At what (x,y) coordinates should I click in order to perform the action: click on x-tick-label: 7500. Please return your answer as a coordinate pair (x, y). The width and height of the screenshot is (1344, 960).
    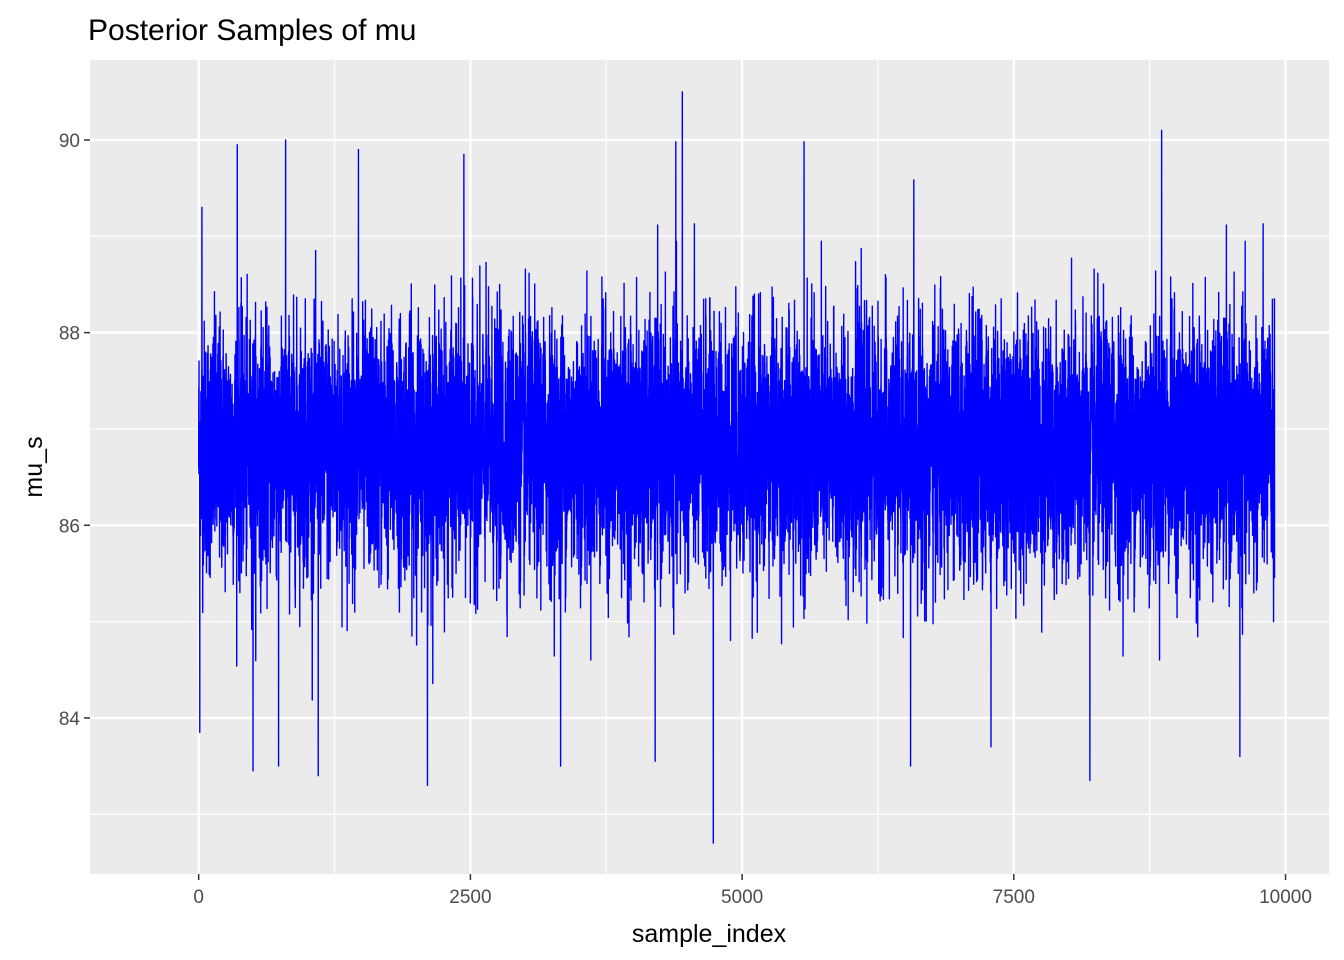
    Looking at the image, I should click on (1014, 897).